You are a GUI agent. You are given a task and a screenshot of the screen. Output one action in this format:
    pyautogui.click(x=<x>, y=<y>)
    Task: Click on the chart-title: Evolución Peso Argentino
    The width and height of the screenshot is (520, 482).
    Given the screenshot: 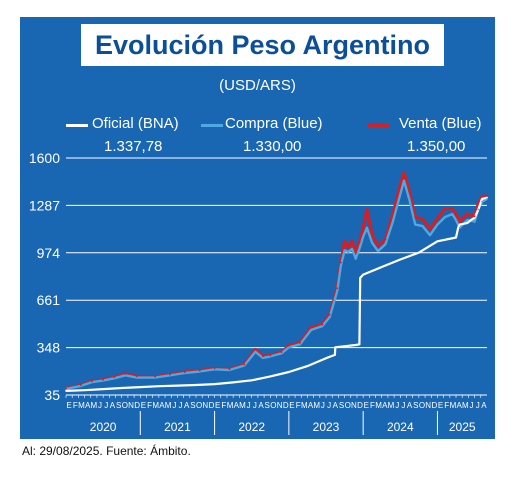 What is the action you would take?
    pyautogui.click(x=262, y=45)
    